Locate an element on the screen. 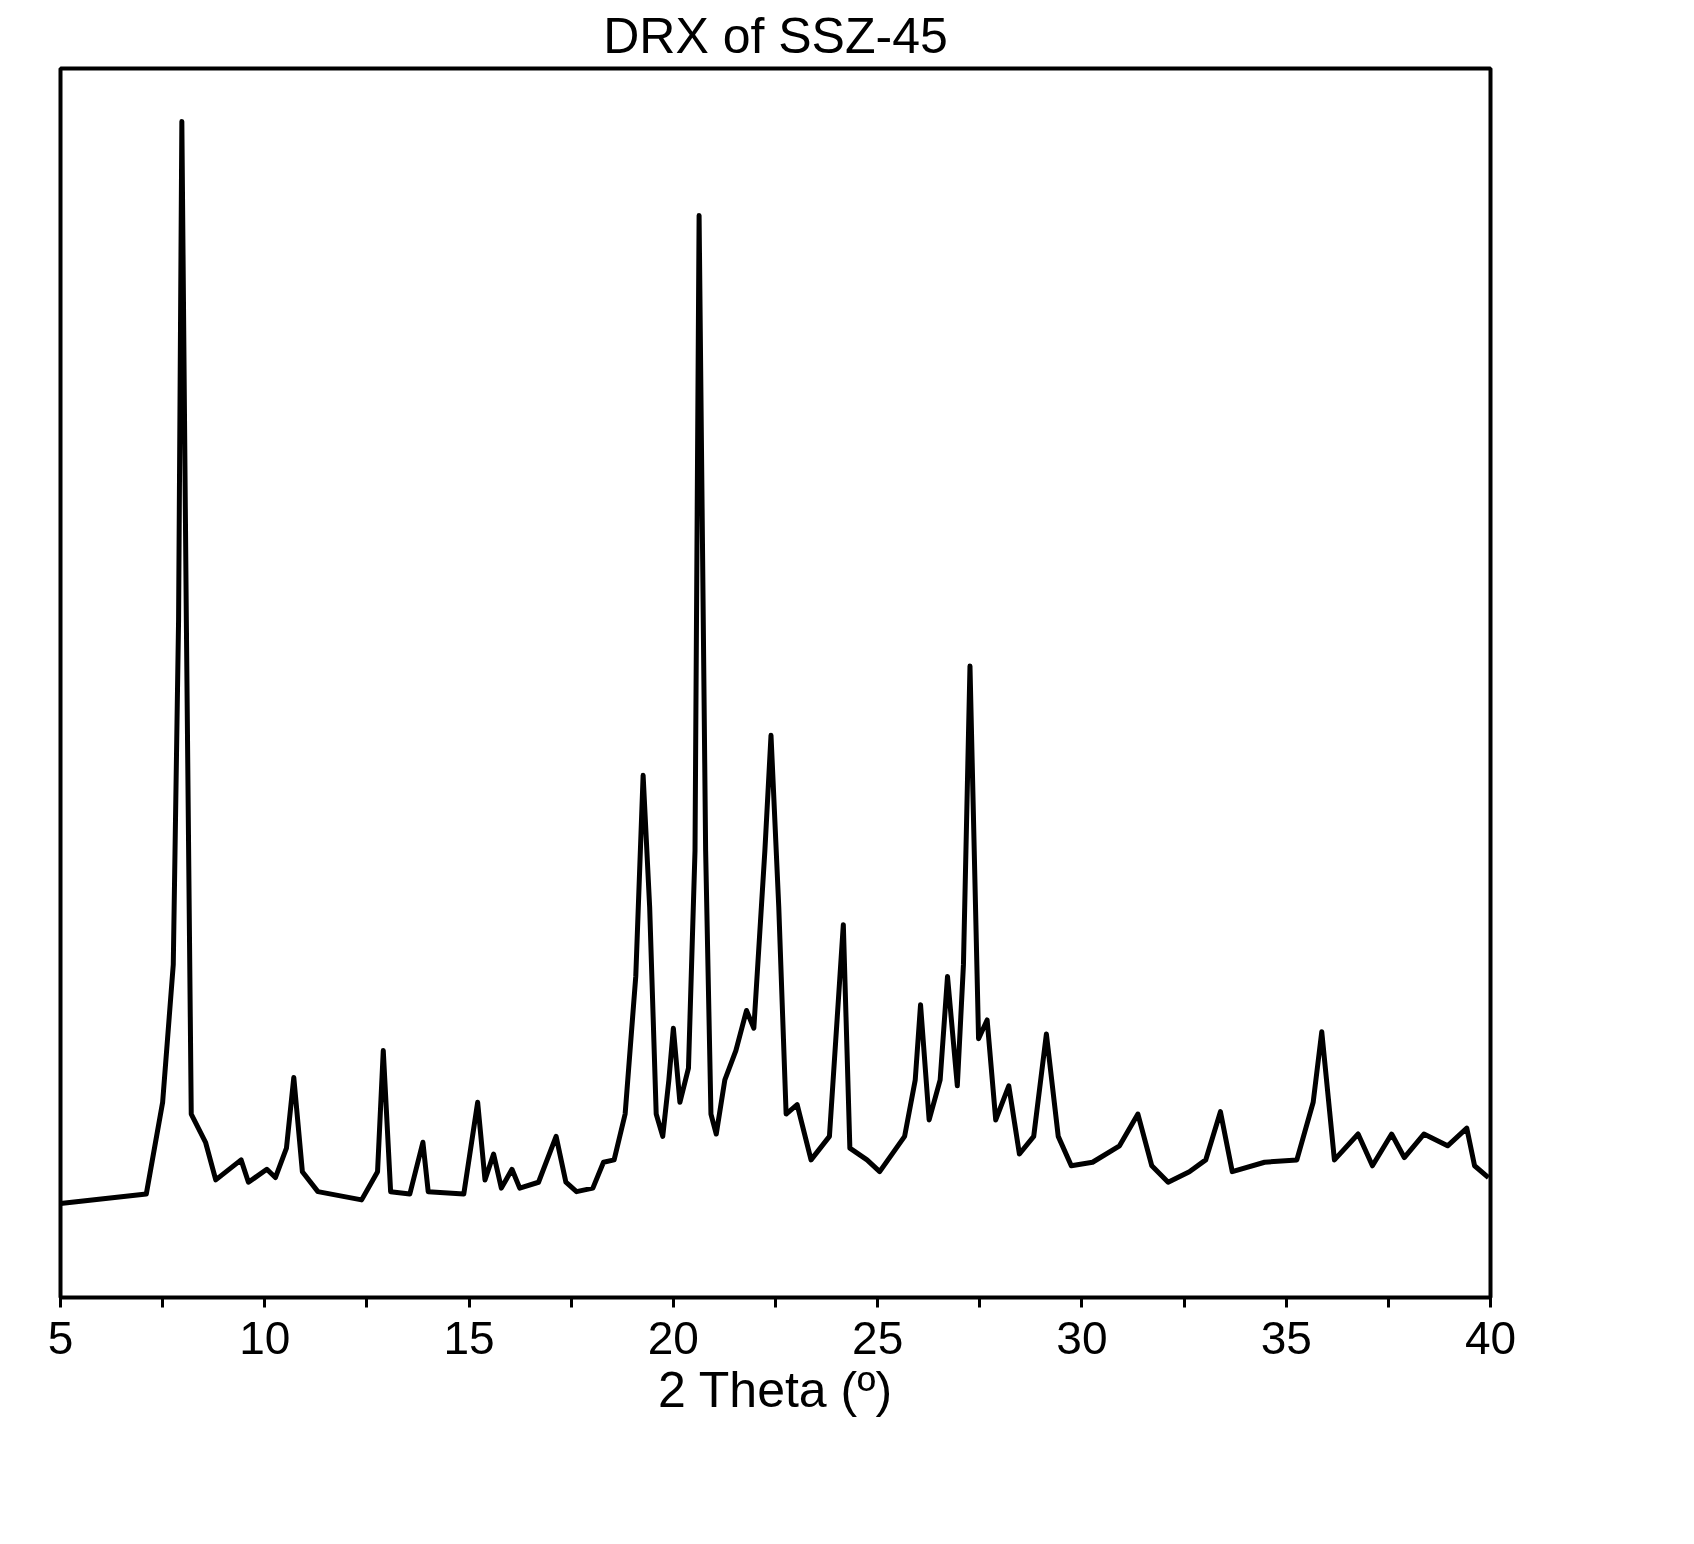 Image resolution: width=1694 pixels, height=1544 pixels. x-tick-label: 15 is located at coordinates (469, 1337).